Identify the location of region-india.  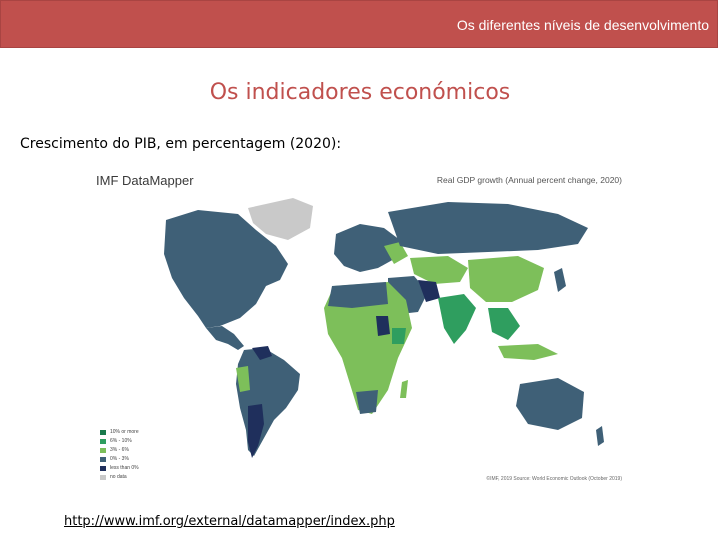
(457, 319).